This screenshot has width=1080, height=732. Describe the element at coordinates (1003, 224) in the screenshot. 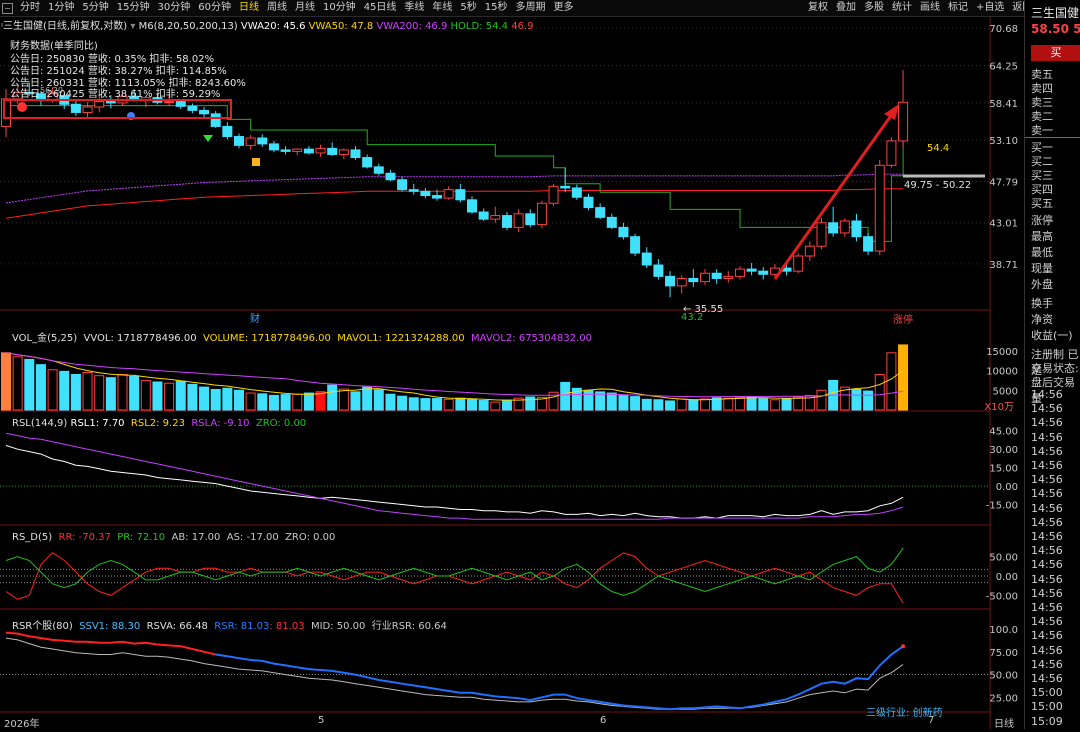

I see `price-tick-5: 43.01` at that location.